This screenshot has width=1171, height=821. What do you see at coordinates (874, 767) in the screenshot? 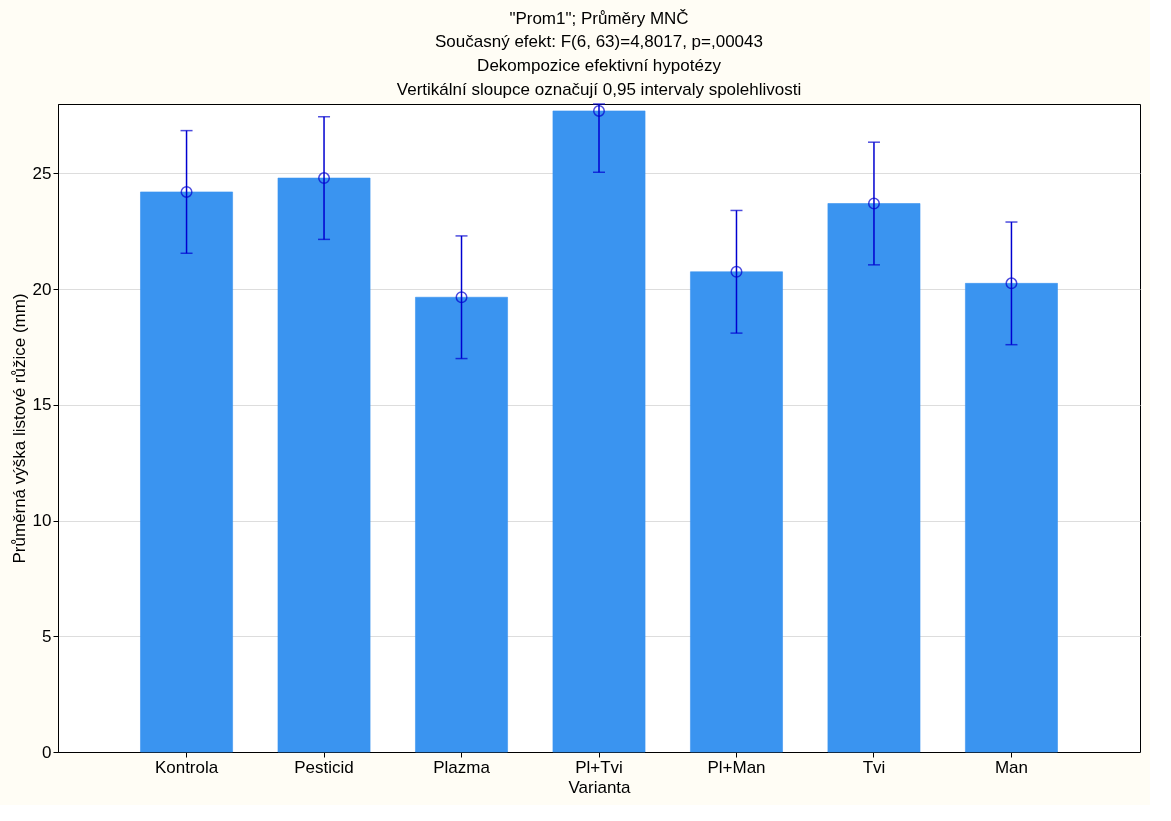
I see `x-tick-label: Tvi` at bounding box center [874, 767].